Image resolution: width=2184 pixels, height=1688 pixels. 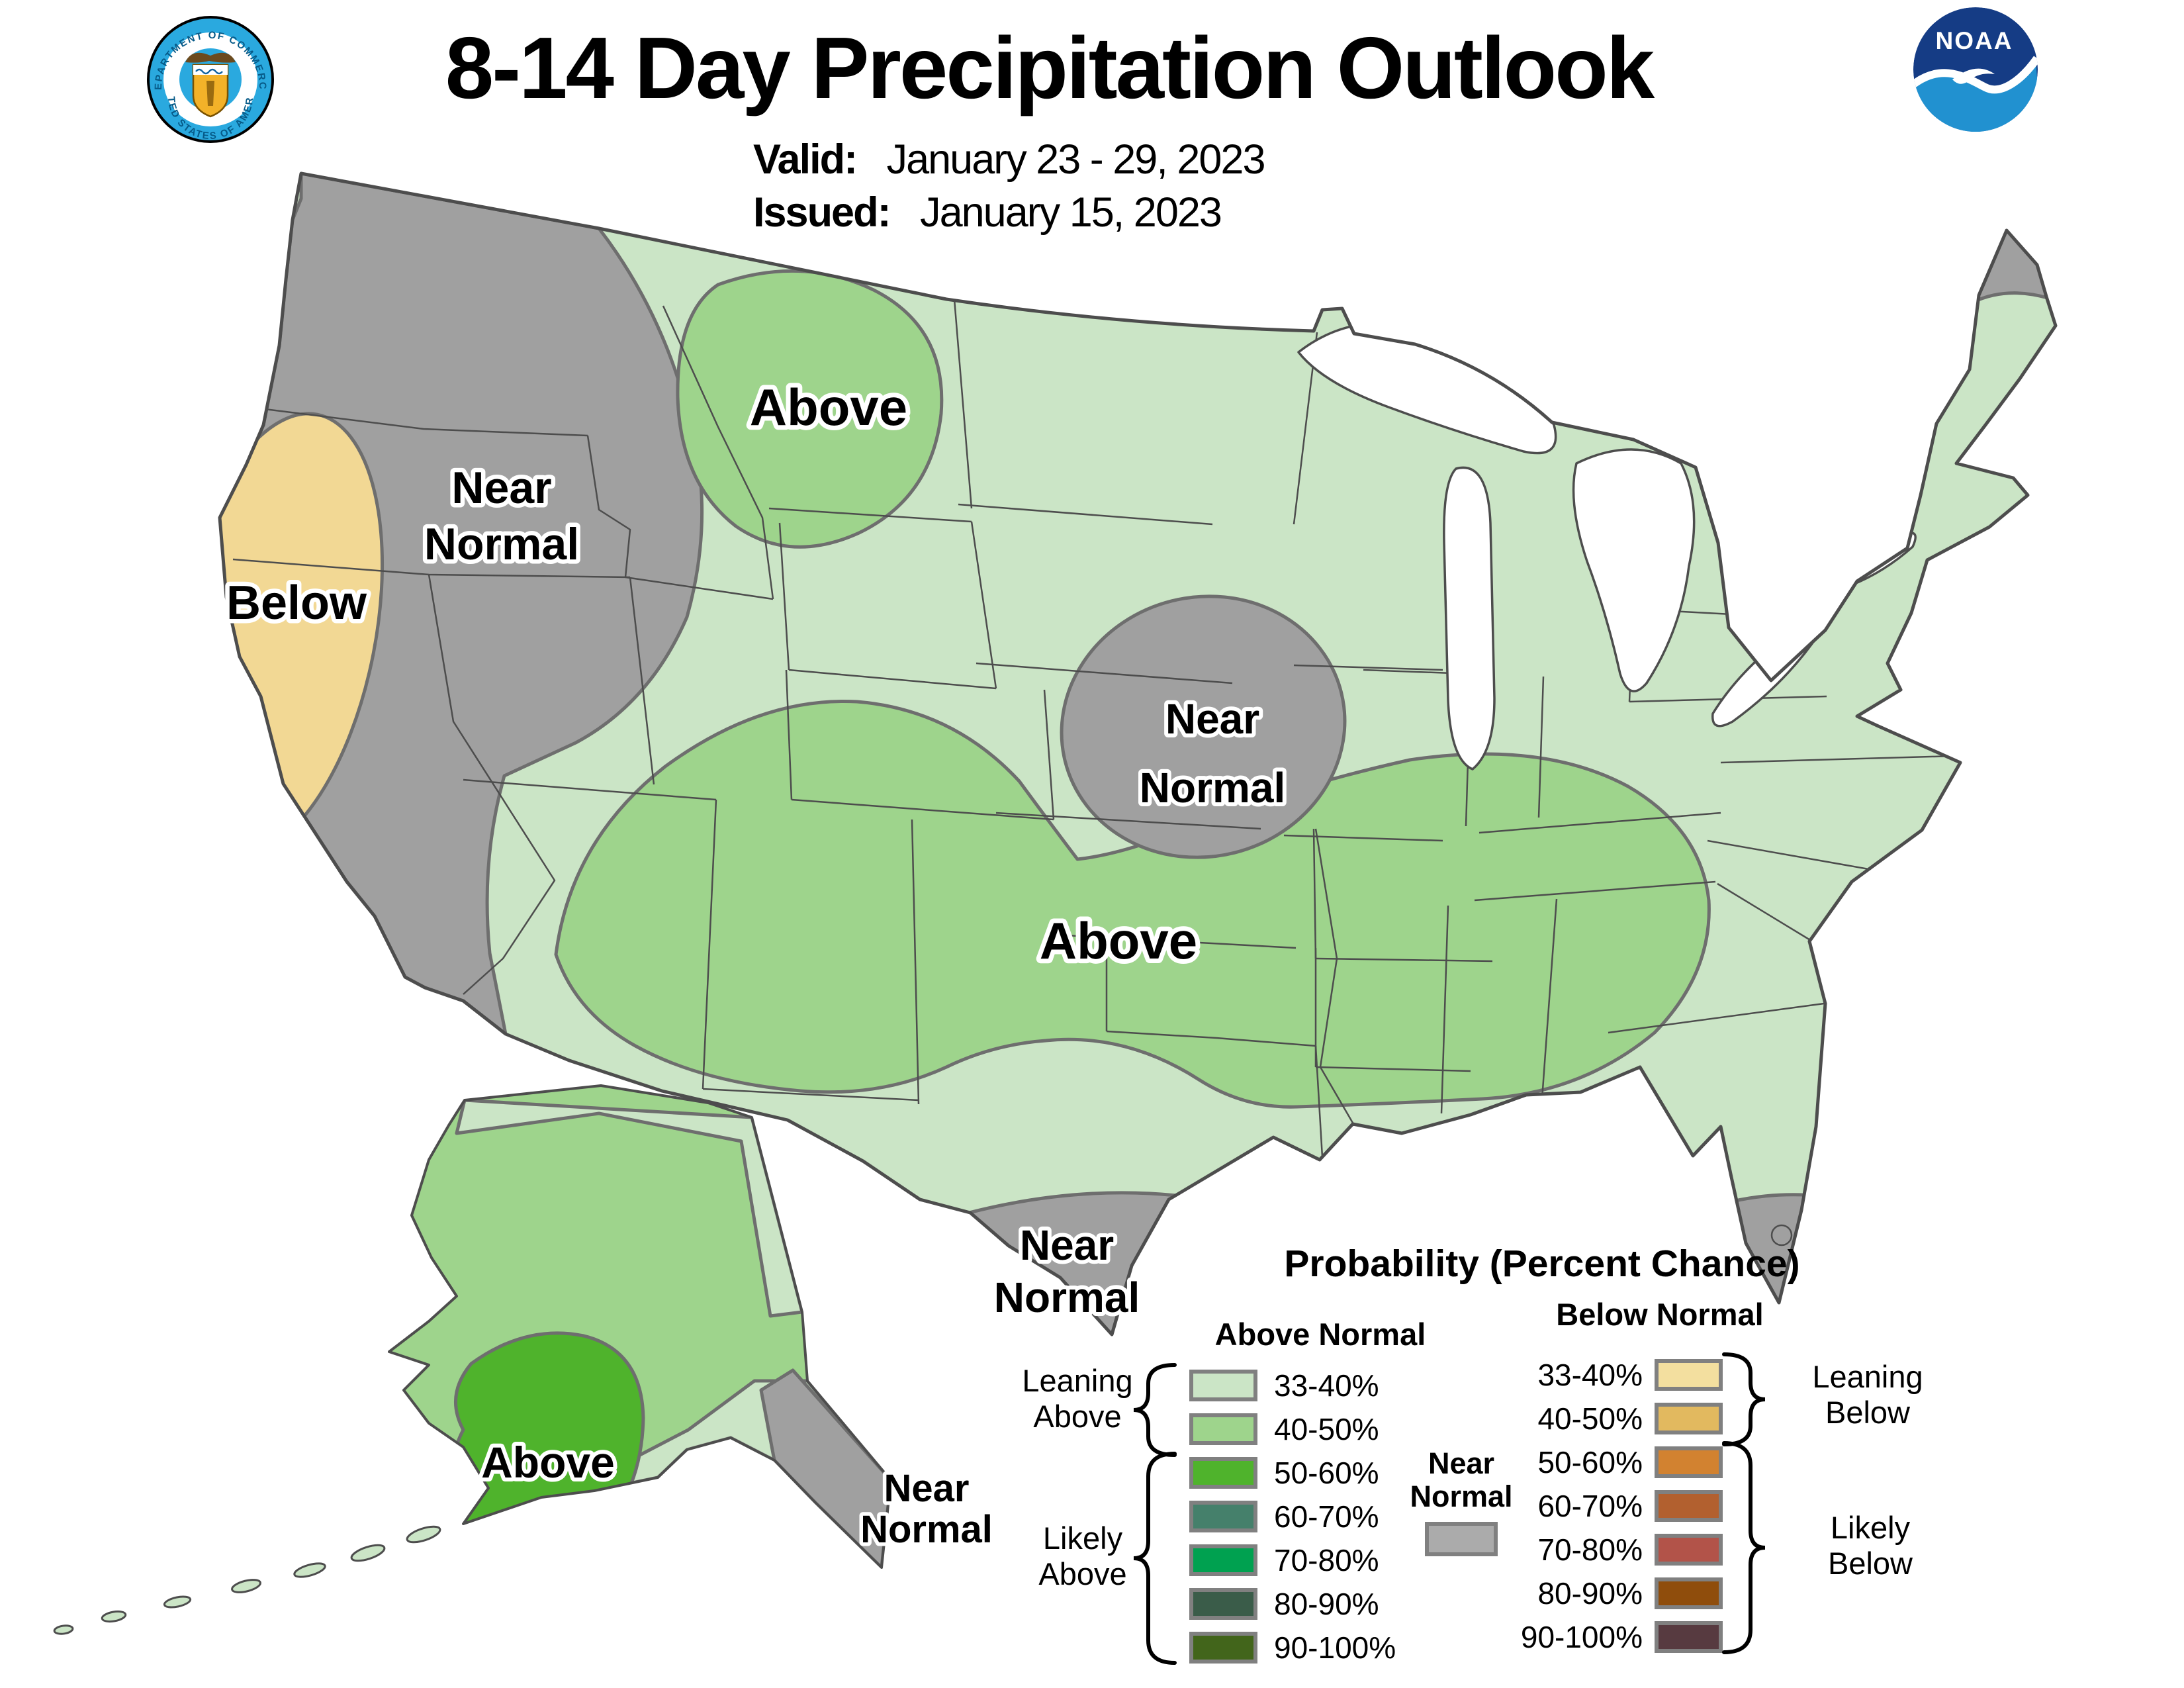 What do you see at coordinates (927, 1488) in the screenshot?
I see `map-label-alaska-near: Near` at bounding box center [927, 1488].